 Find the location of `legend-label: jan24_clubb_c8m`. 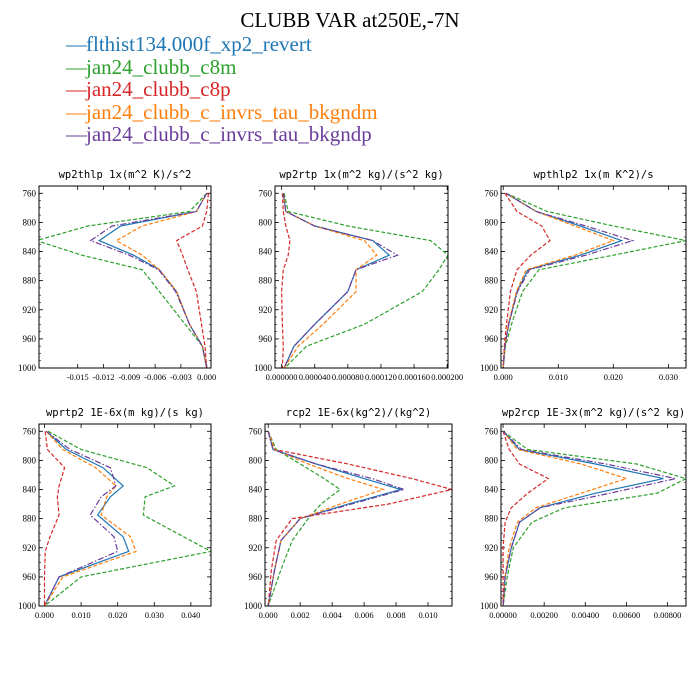

legend-label: jan24_clubb_c8m is located at coordinates (161, 66).